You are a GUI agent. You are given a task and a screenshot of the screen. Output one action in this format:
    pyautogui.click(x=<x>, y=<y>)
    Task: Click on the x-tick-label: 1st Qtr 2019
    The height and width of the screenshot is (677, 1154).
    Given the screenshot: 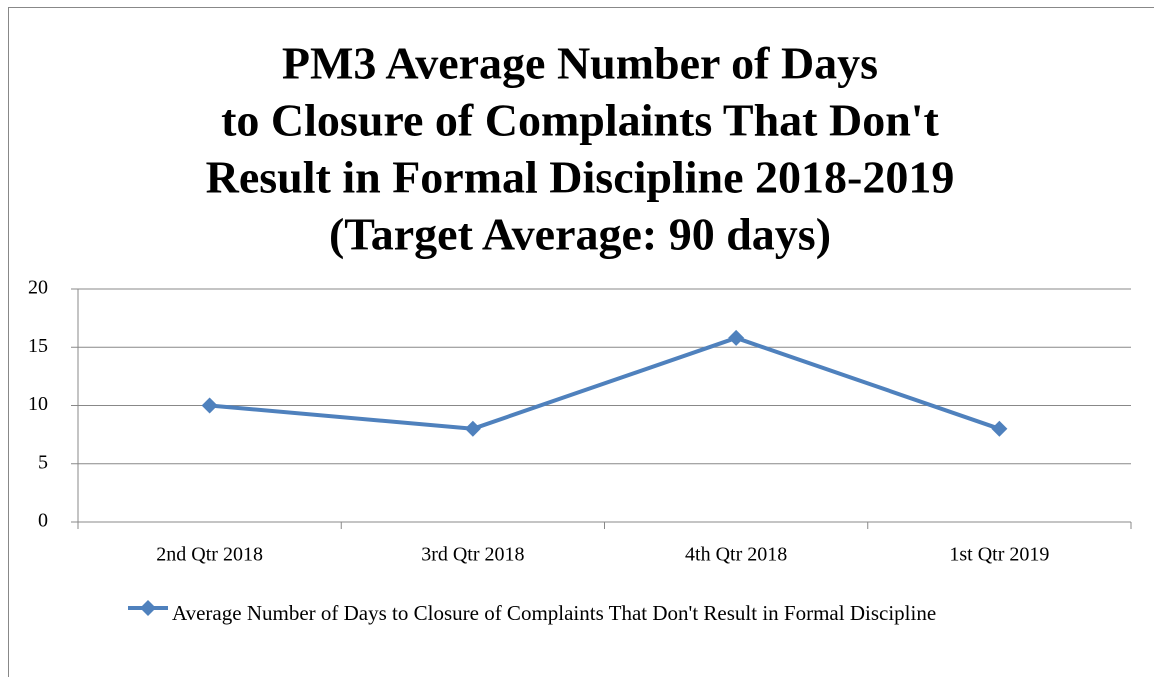 What is the action you would take?
    pyautogui.click(x=999, y=555)
    